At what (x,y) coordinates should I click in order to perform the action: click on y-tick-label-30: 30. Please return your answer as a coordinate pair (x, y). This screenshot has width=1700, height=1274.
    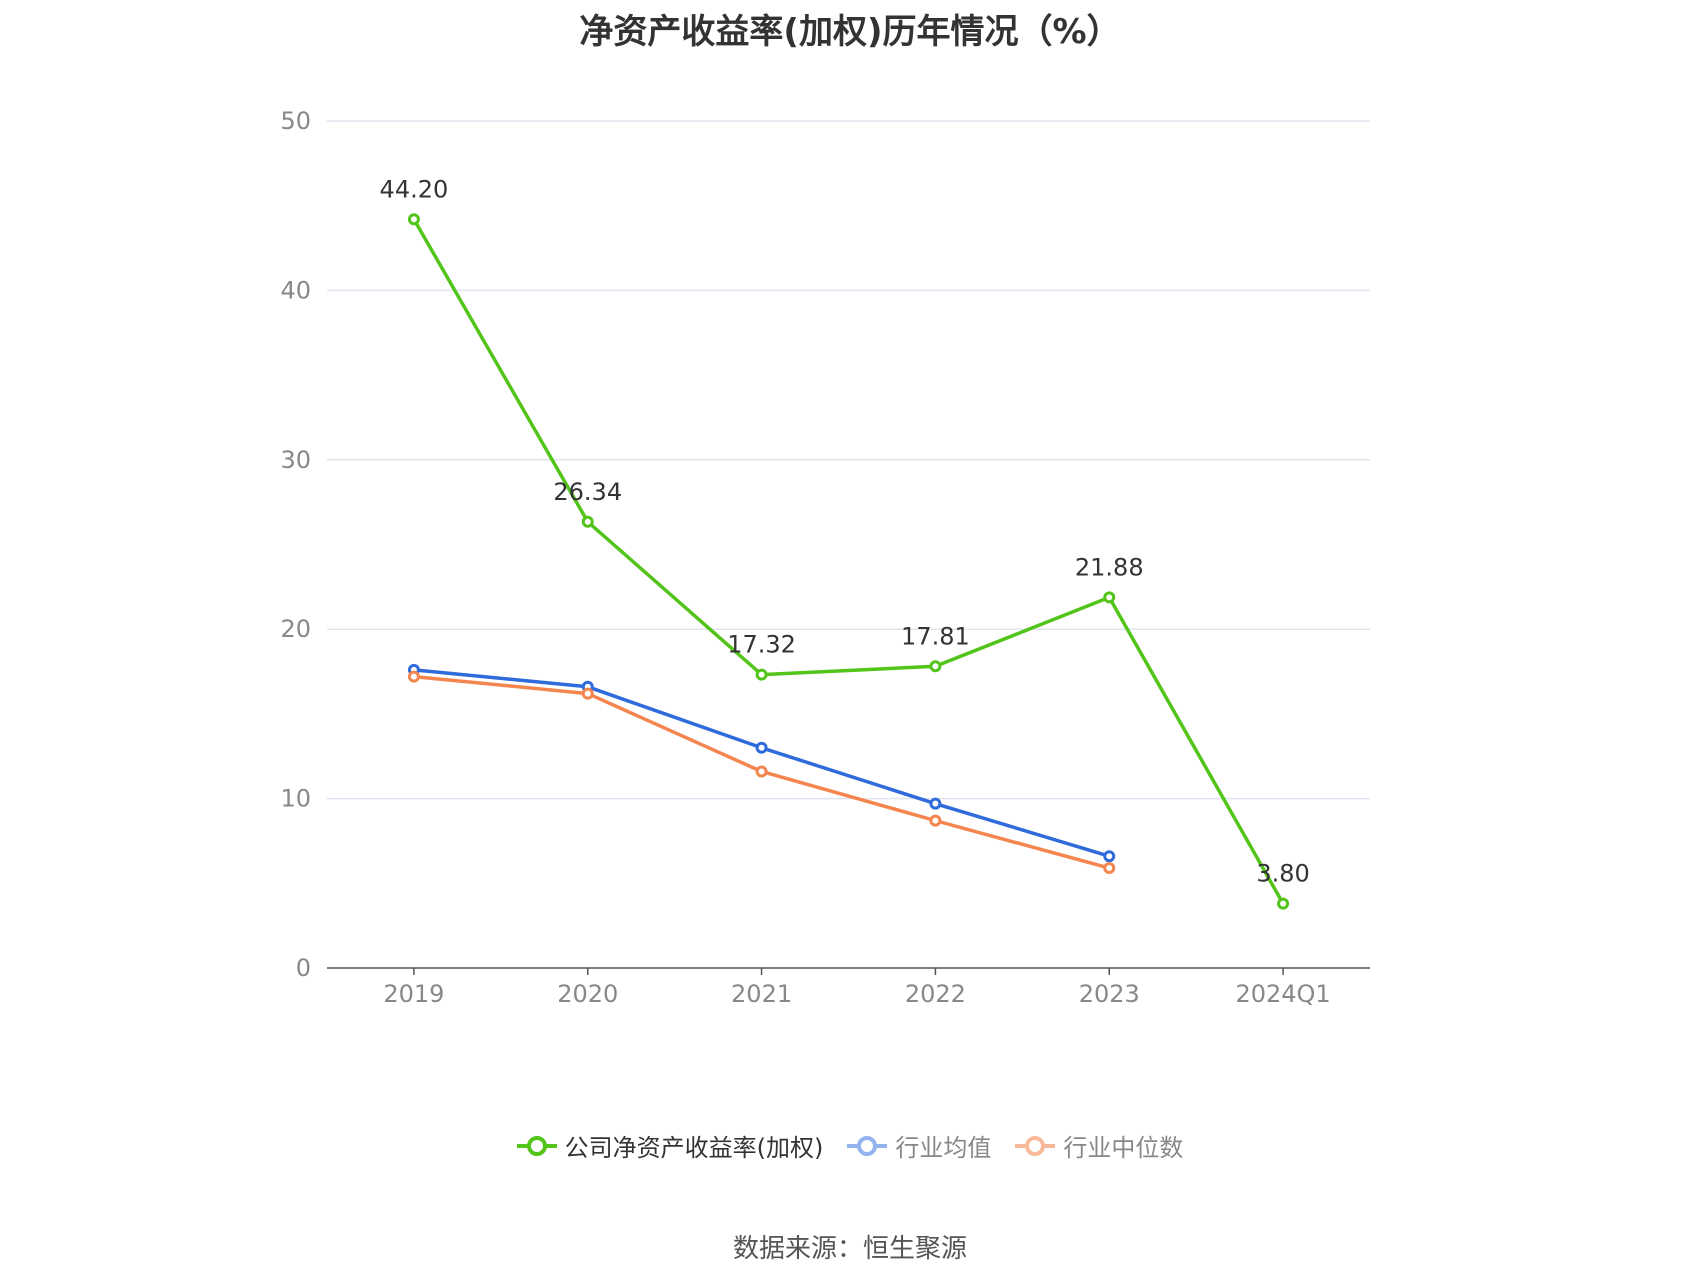
    Looking at the image, I should click on (295, 460).